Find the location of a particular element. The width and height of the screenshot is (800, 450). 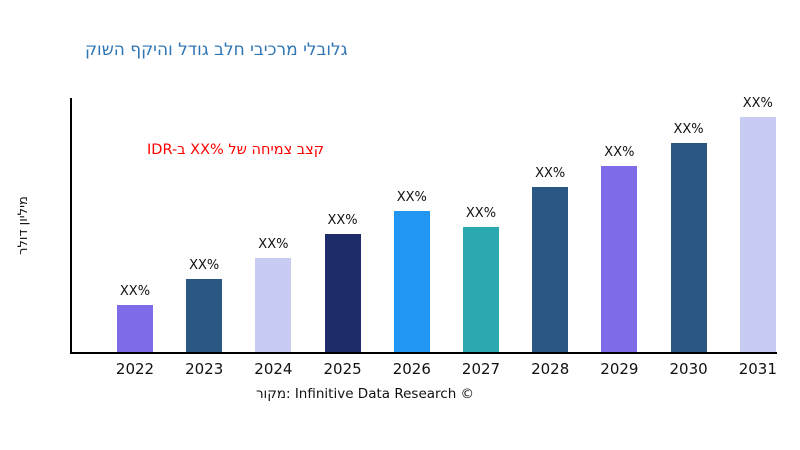

bar-2022 is located at coordinates (135, 328).